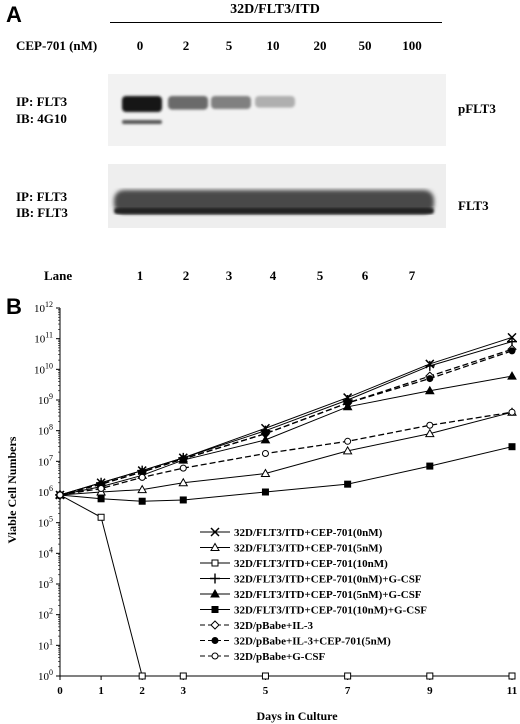 This screenshot has width=520, height=724. What do you see at coordinates (41, 118) in the screenshot?
I see `blot-top-ib-label: IB: 4G10` at bounding box center [41, 118].